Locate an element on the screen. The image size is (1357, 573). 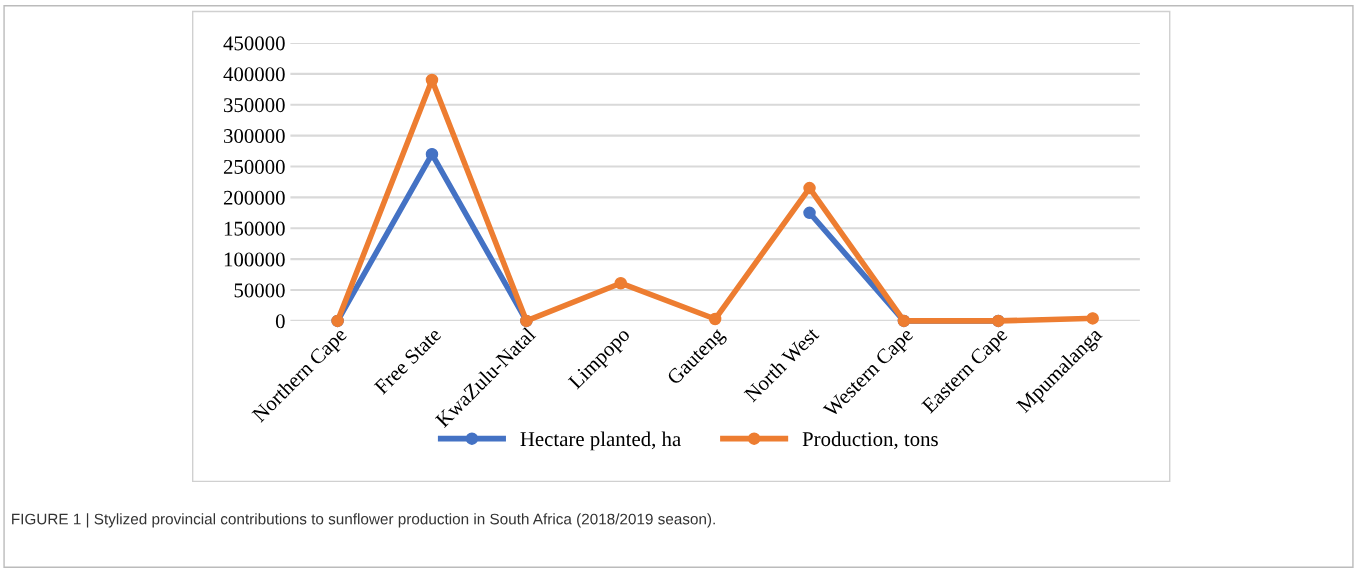
legend-label: Hectare planted, ha is located at coordinates (600, 441).